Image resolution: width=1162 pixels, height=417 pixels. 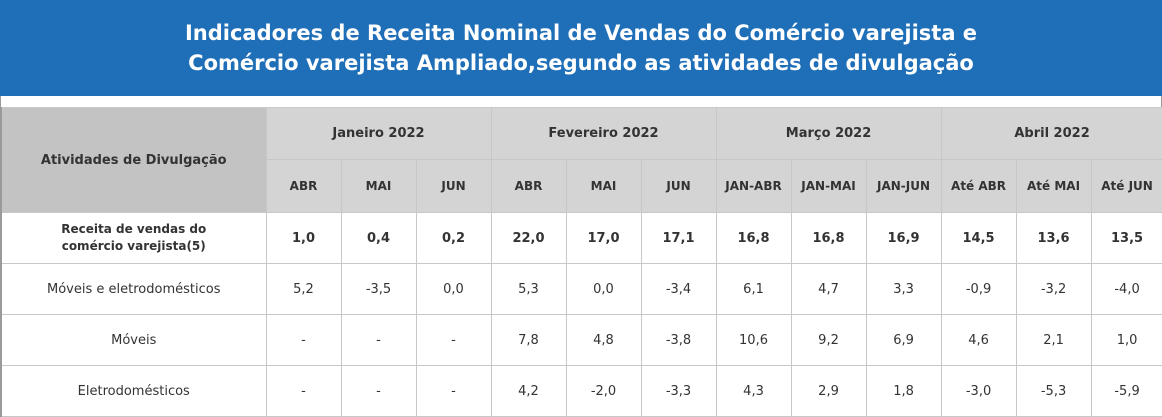 What do you see at coordinates (133, 340) in the screenshot?
I see `row-label: Móveis` at bounding box center [133, 340].